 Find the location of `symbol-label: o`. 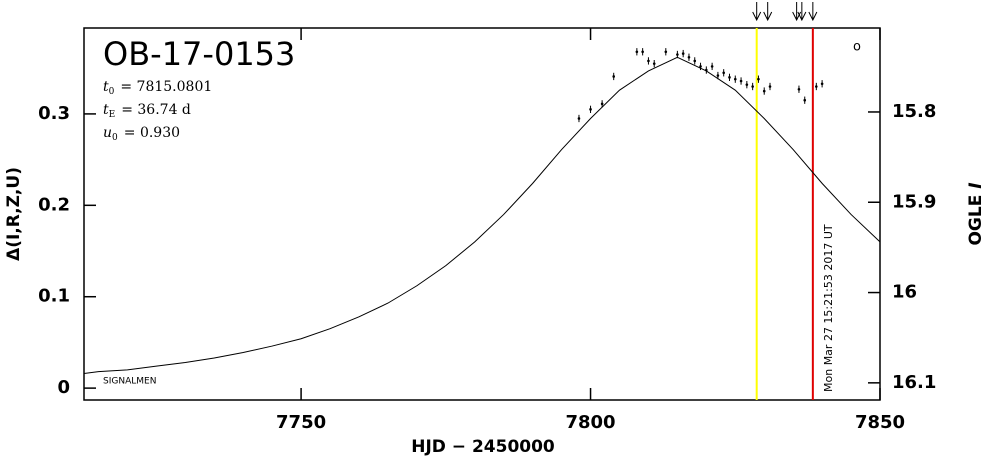

symbol-label: o is located at coordinates (857, 47).